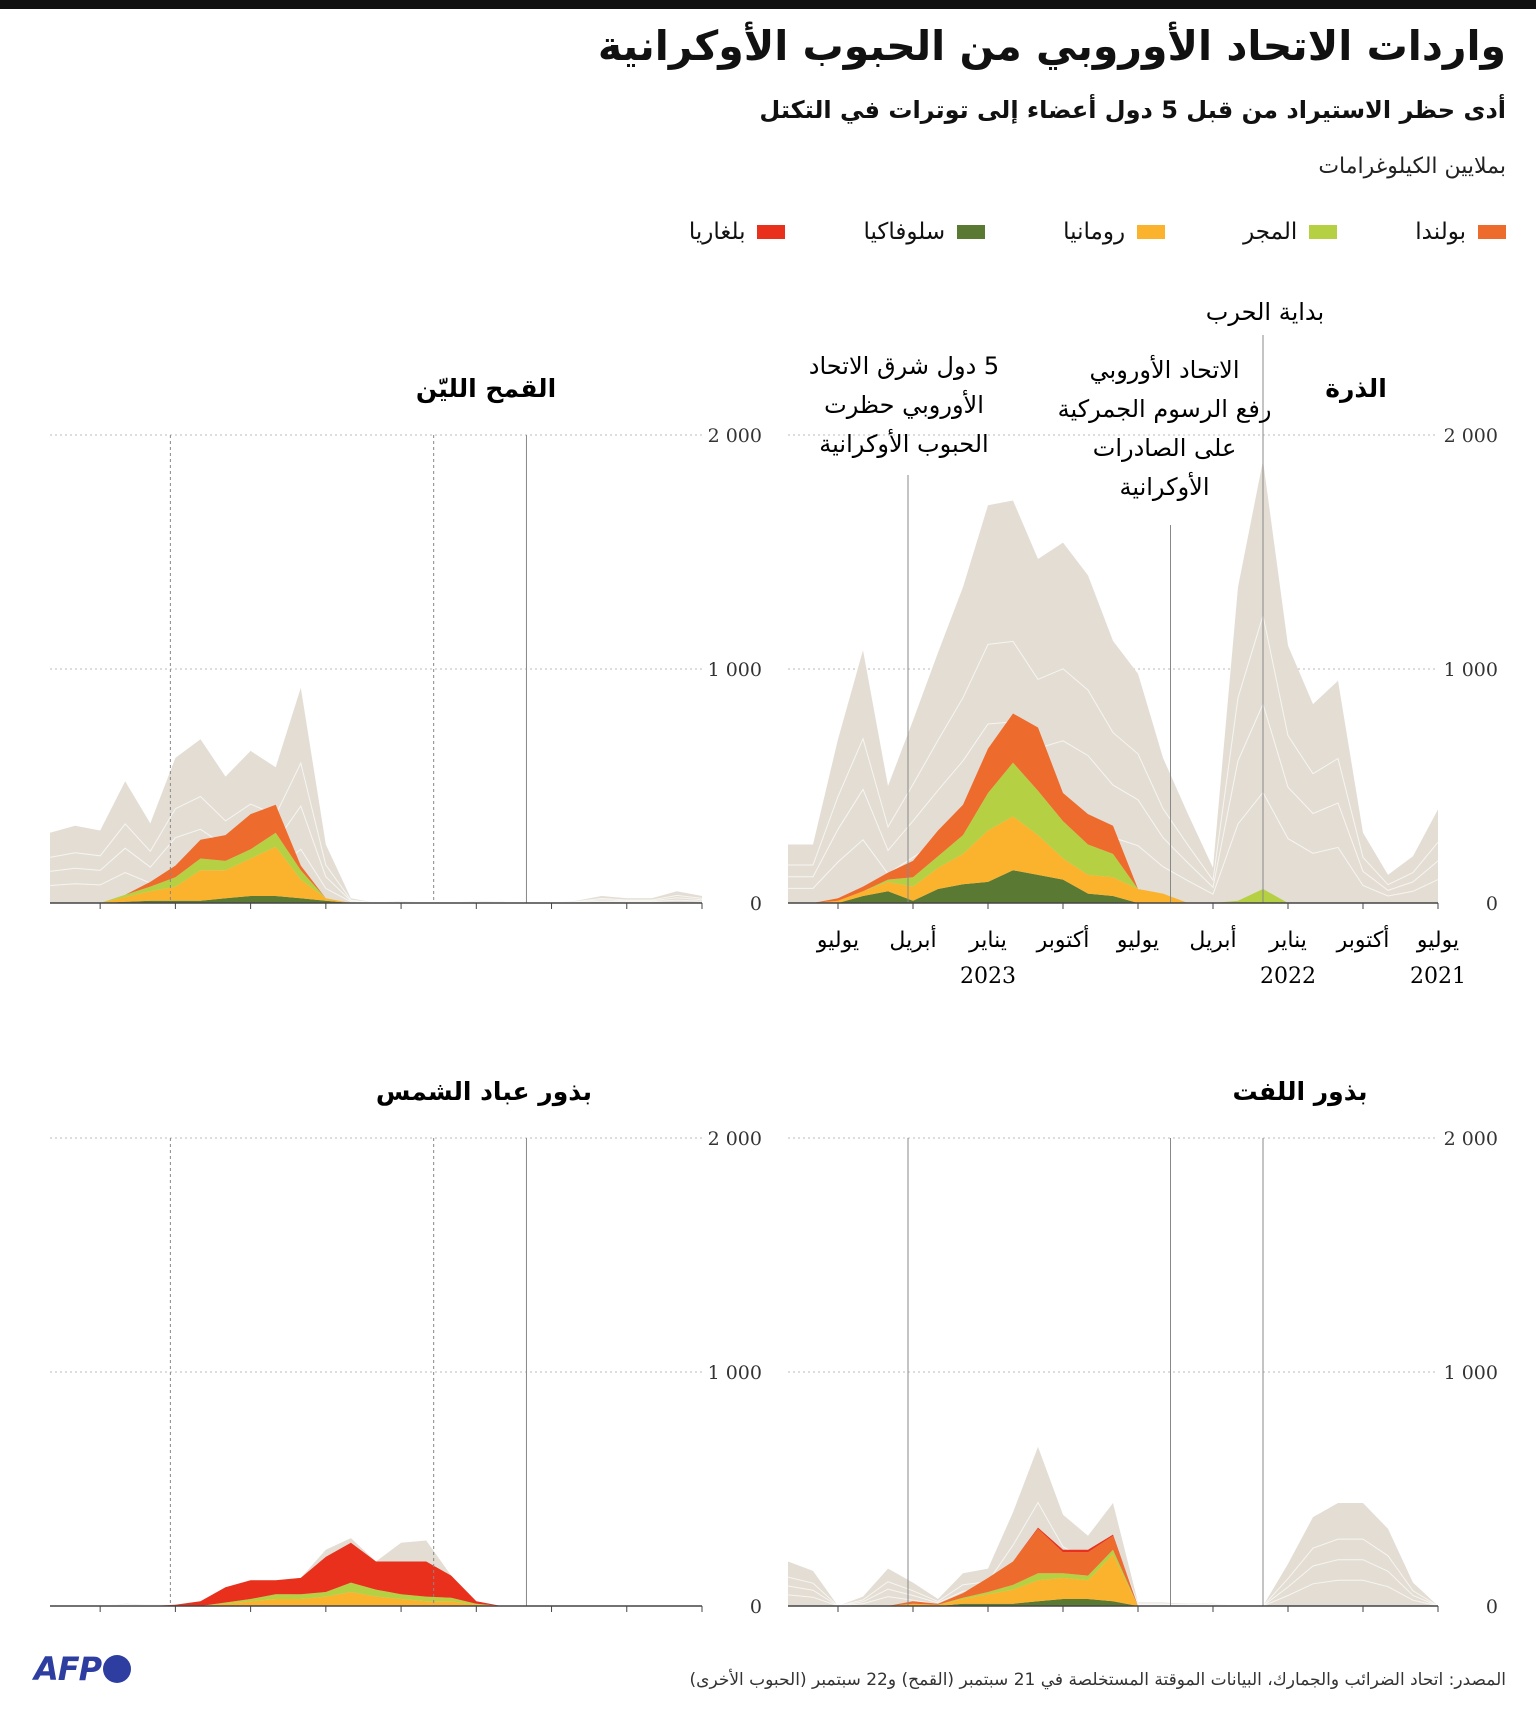 The image size is (1536, 1709). I want to click on annotation-line: الأوروبي حظرت, so click(904, 404).